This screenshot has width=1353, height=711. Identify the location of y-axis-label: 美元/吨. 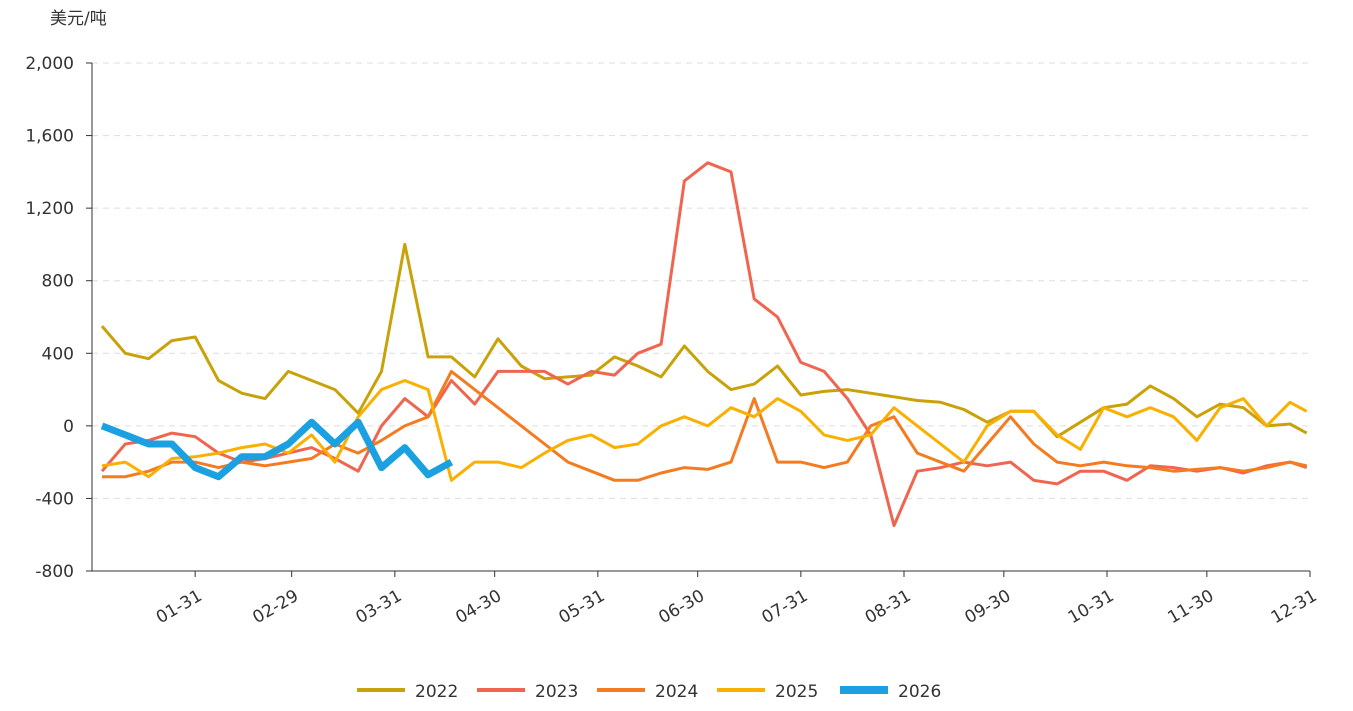
(78, 19).